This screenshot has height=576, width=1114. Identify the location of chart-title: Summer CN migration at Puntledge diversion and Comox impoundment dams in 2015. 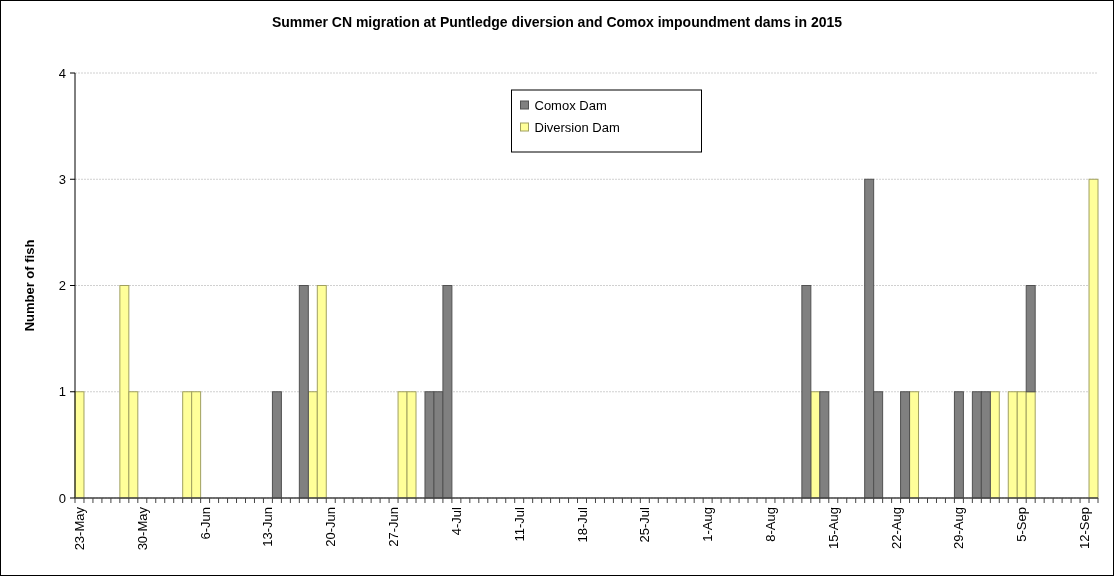
(557, 22).